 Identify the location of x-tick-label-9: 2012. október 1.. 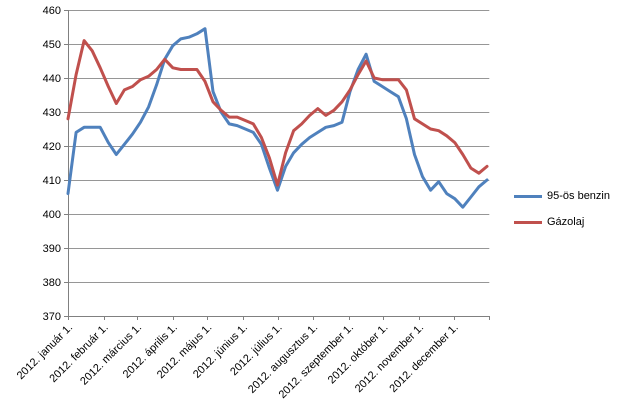
(358, 354).